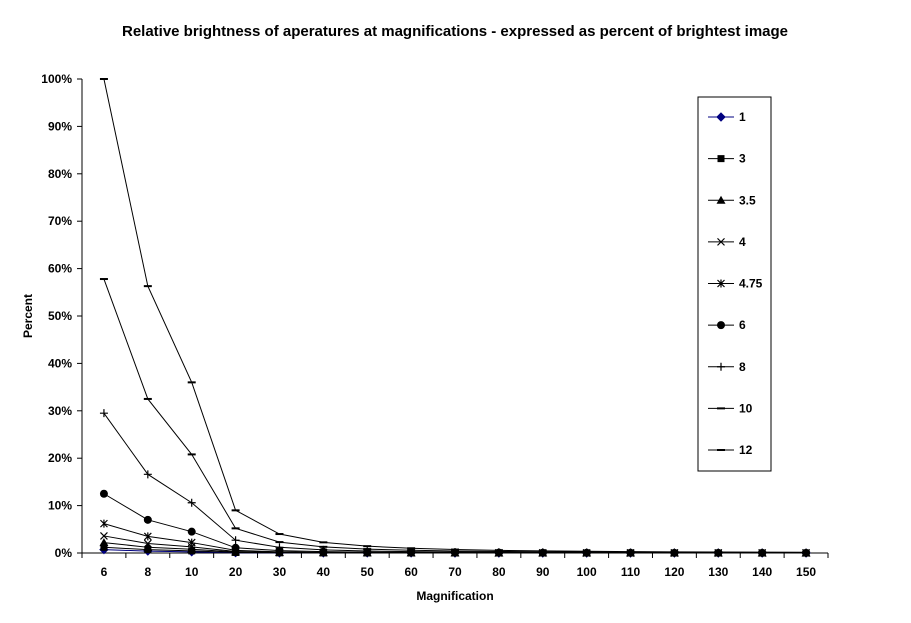 The height and width of the screenshot is (623, 911). What do you see at coordinates (742, 325) in the screenshot?
I see `legend-label: 6` at bounding box center [742, 325].